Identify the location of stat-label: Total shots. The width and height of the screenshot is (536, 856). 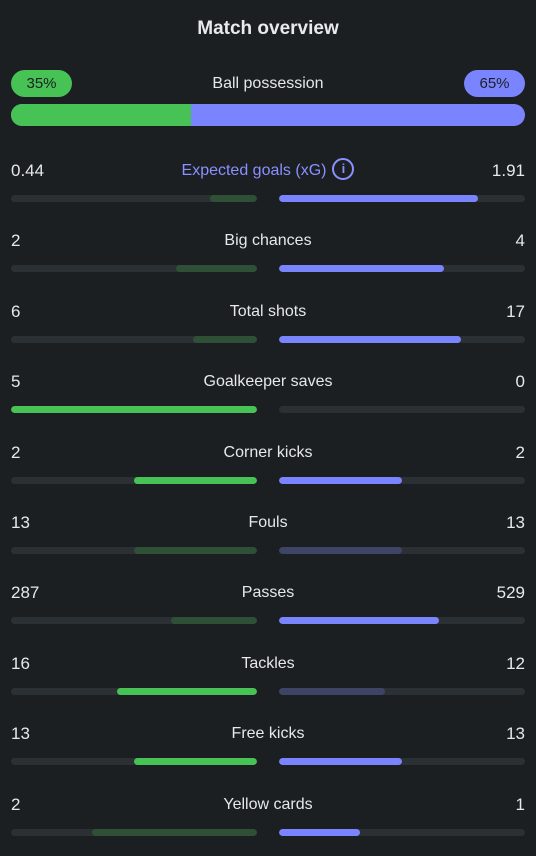
(268, 312).